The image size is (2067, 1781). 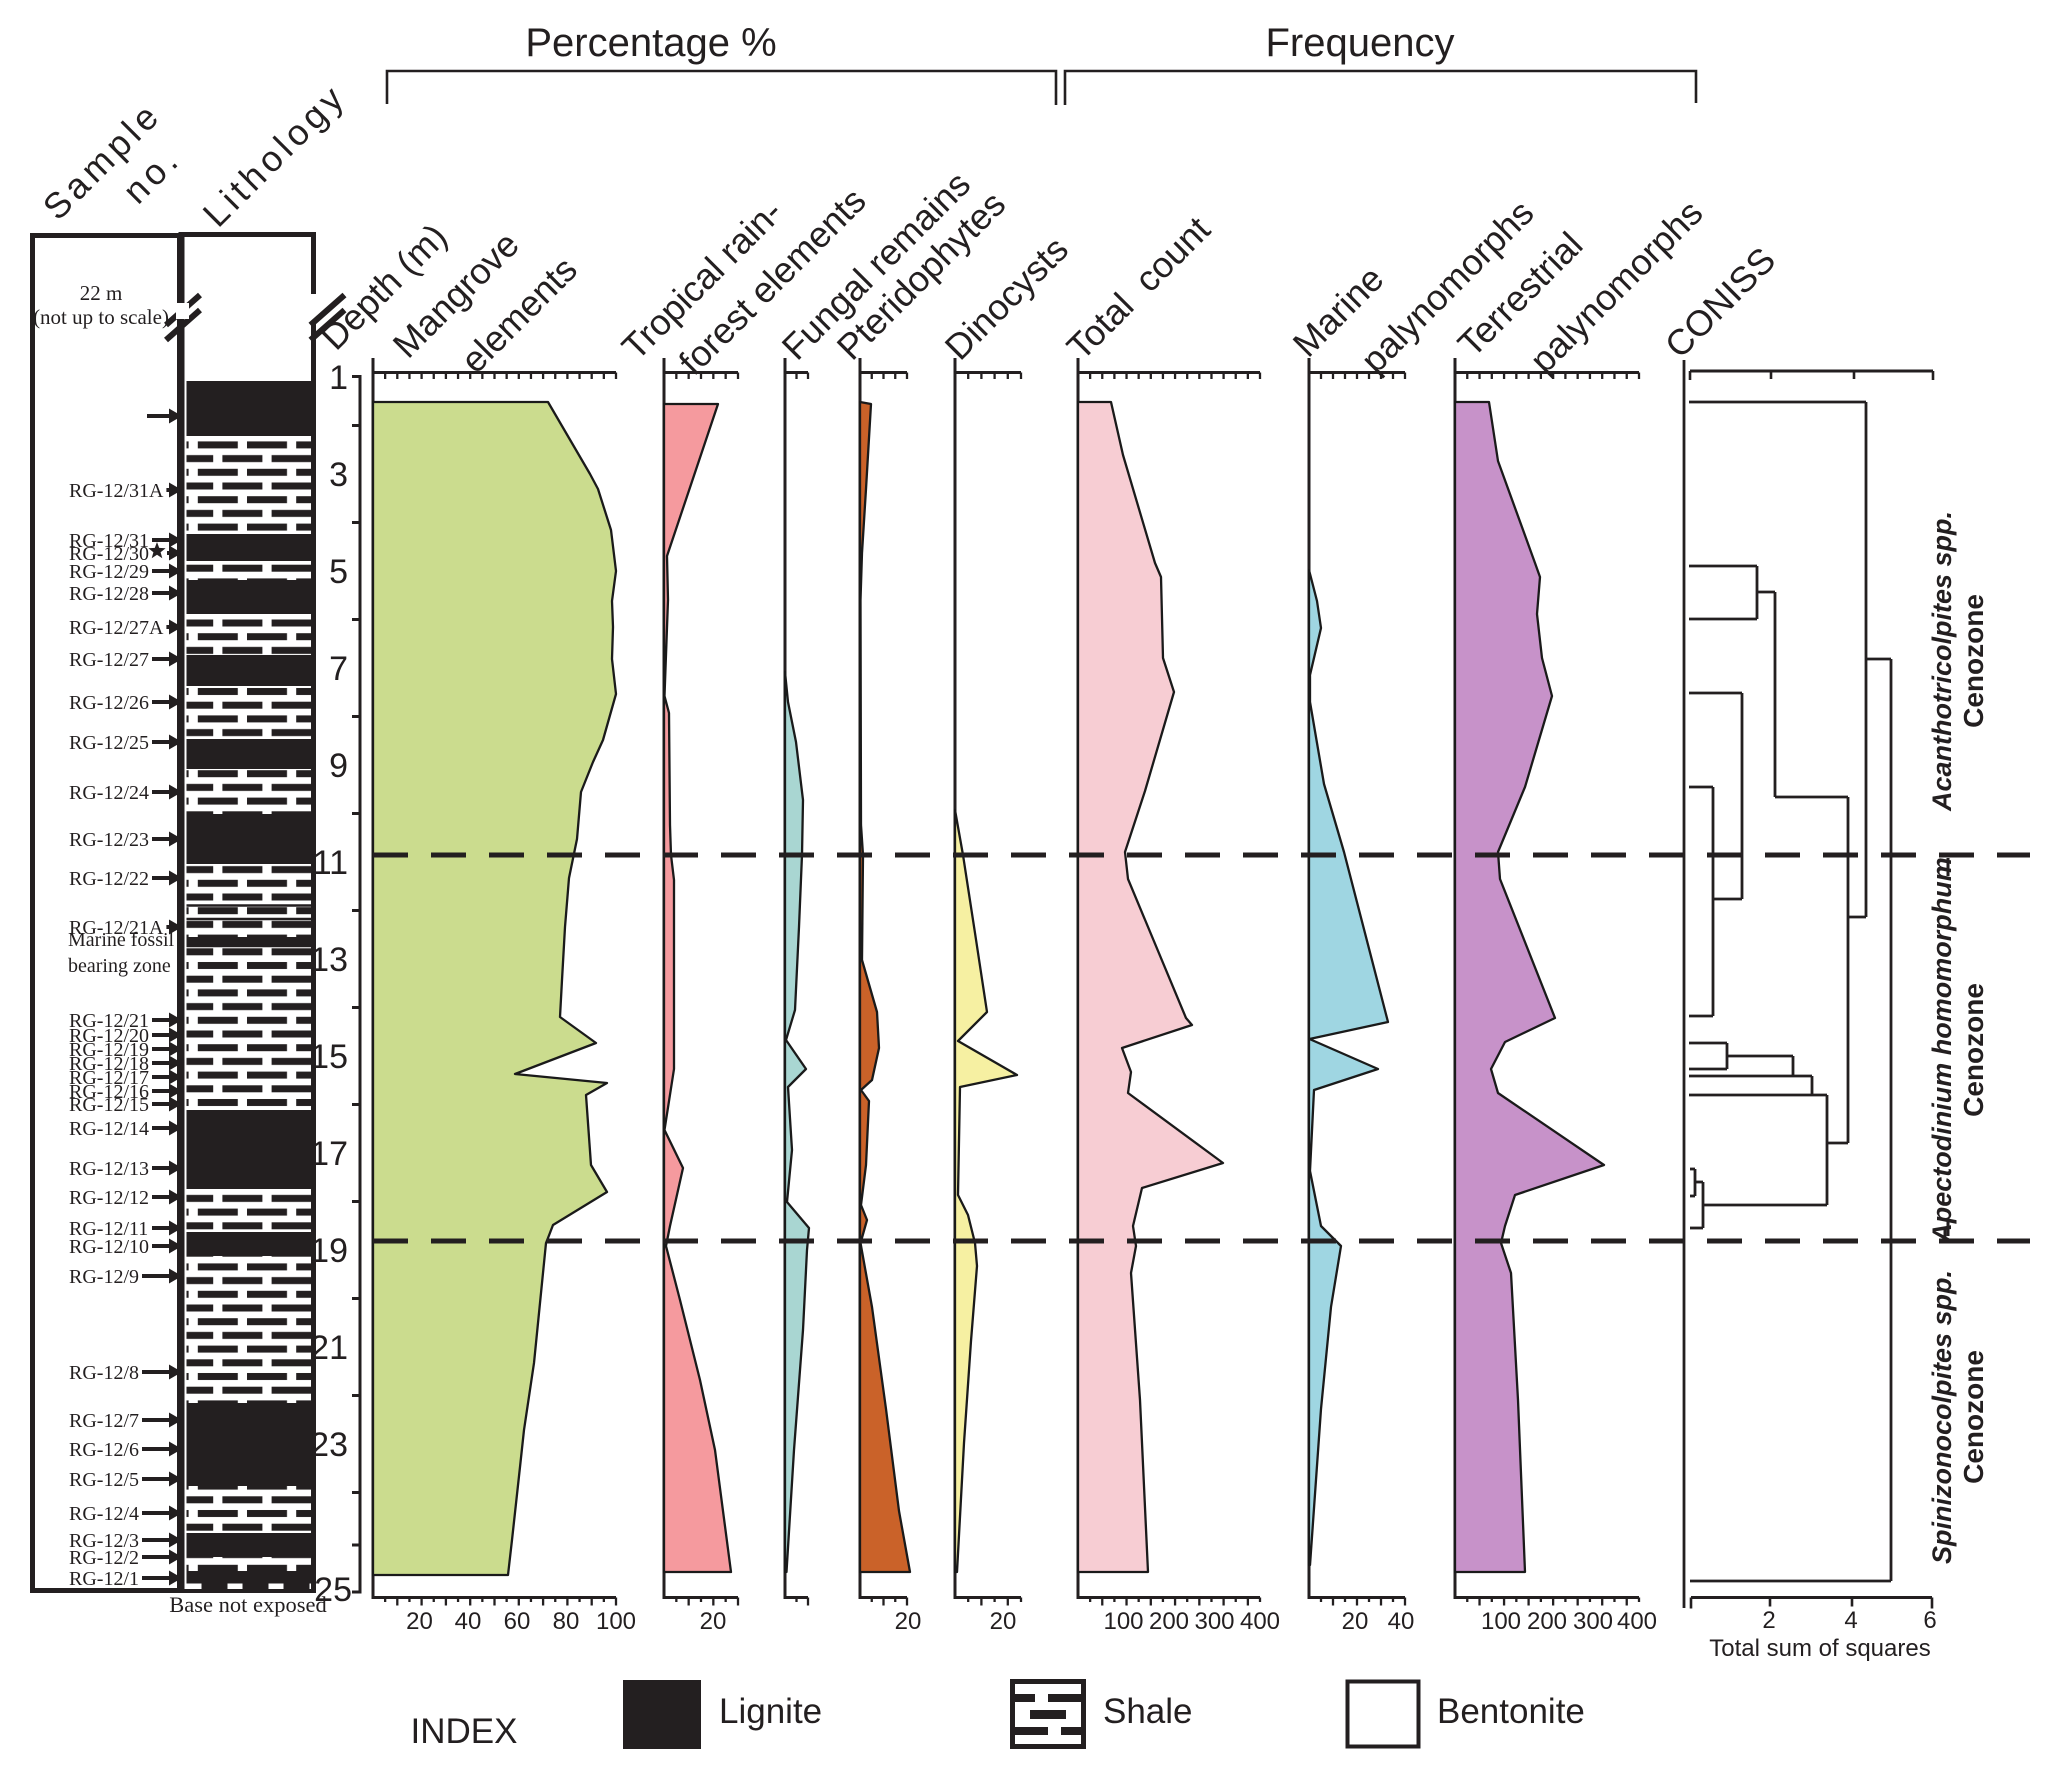 I want to click on svg-text: 80, so click(x=566, y=1621).